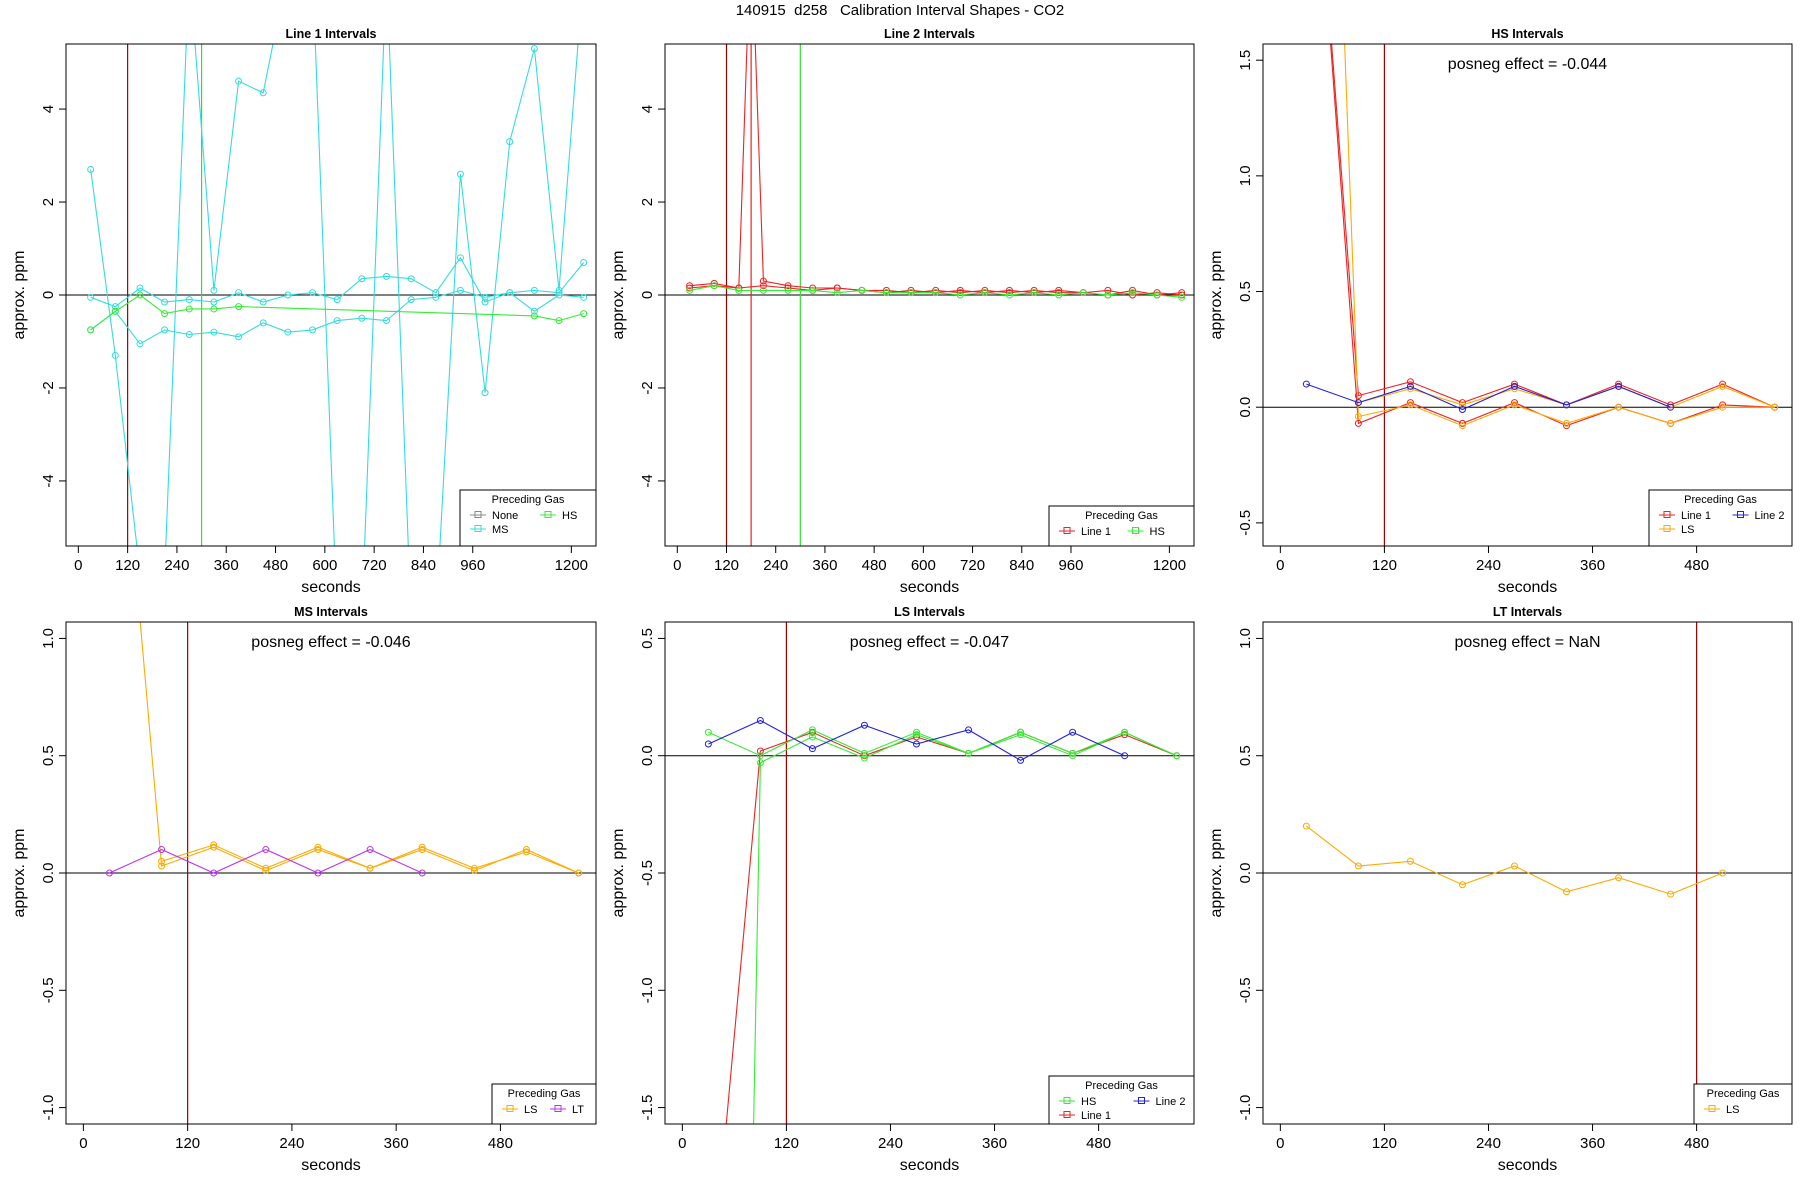 Image resolution: width=1800 pixels, height=1200 pixels. Describe the element at coordinates (1527, 64) in the screenshot. I see `posneg-annotation: posneg effect = -0.044` at that location.